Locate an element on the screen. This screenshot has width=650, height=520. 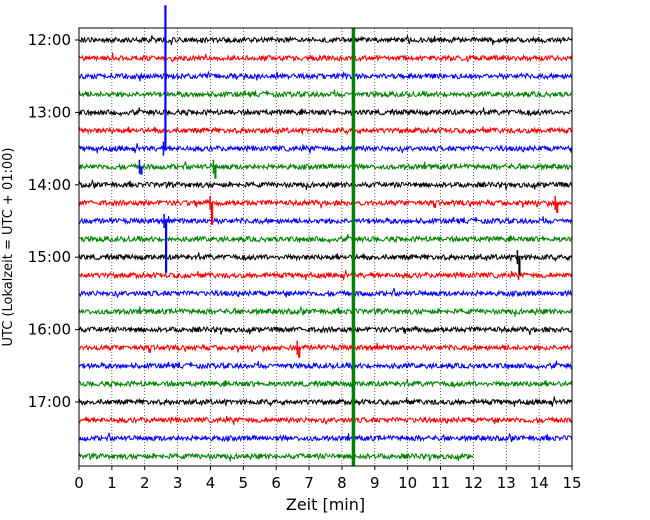
x-tick-label: 5 is located at coordinates (244, 483).